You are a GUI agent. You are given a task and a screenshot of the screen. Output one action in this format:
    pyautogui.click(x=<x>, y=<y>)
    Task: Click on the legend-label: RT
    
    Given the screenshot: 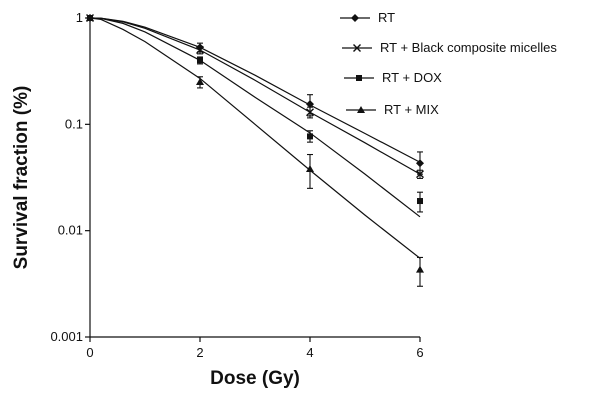 What is the action you would take?
    pyautogui.click(x=386, y=17)
    